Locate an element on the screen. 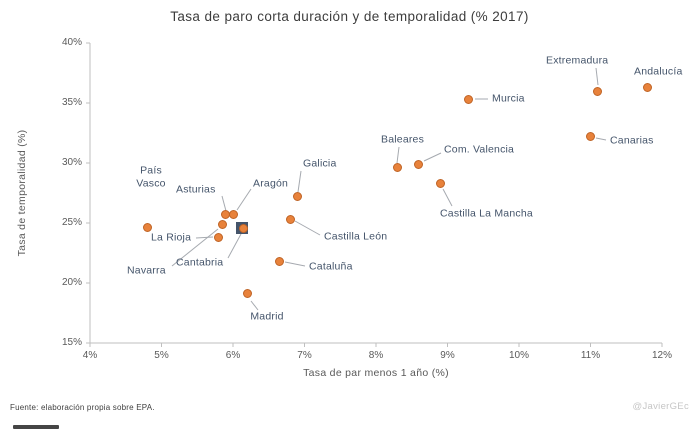 The image size is (699, 431). x-axis-title: Tasa de par menos 1 año (%) is located at coordinates (376, 373).